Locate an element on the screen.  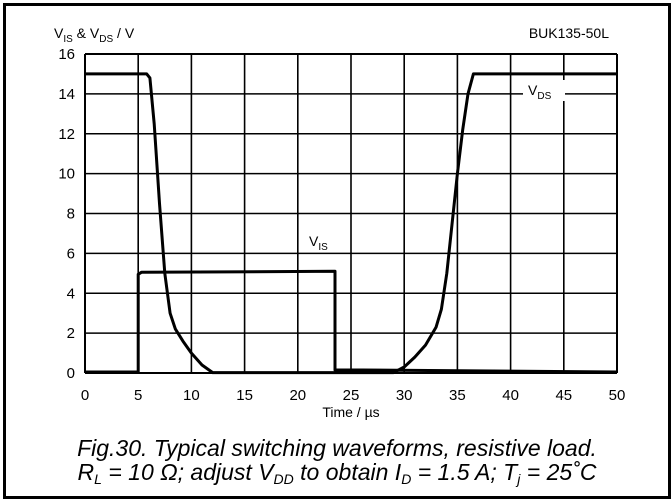
series-label-bg-DS is located at coordinates (544, 90).